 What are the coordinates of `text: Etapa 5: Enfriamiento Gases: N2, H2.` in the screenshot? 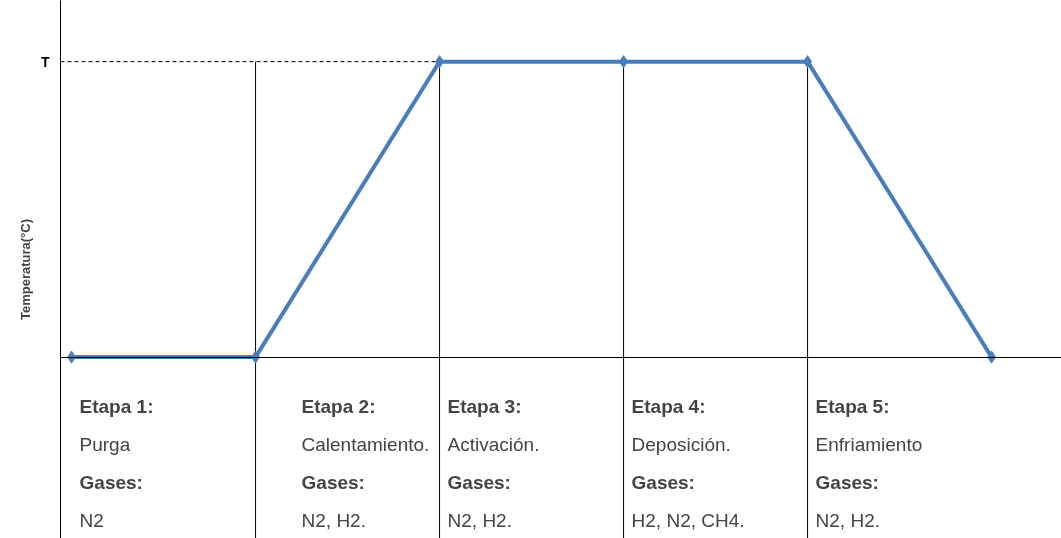 It's located at (869, 464).